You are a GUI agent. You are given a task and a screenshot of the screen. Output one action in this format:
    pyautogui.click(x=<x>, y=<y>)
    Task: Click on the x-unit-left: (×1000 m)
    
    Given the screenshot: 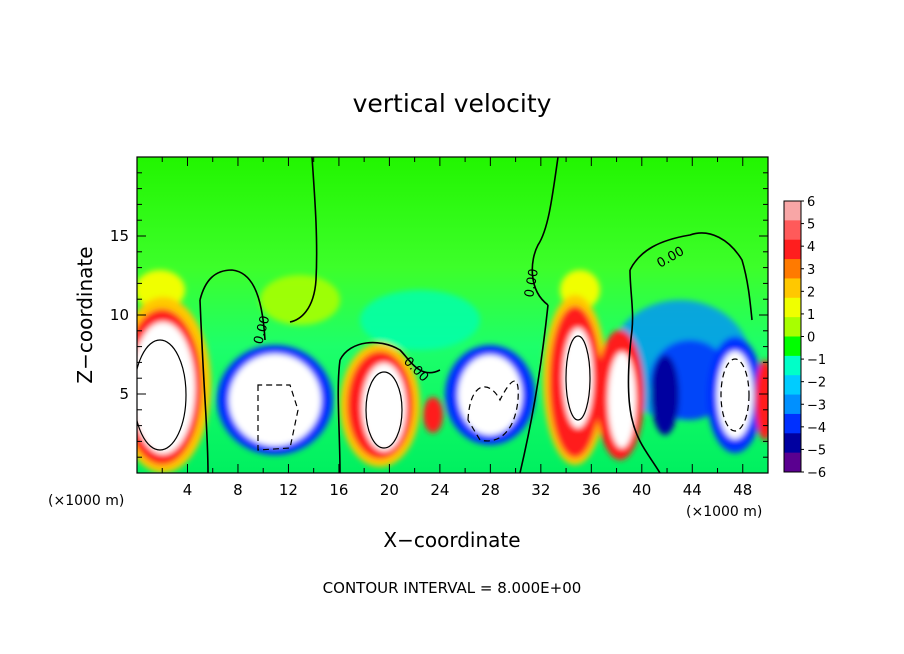 What is the action you would take?
    pyautogui.click(x=86, y=501)
    